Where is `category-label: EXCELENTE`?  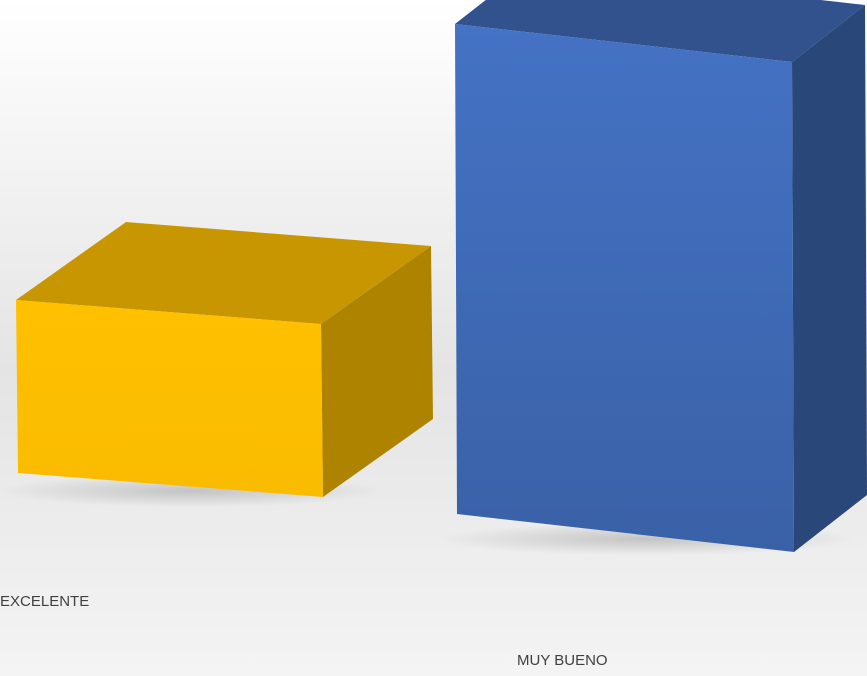
category-label: EXCELENTE is located at coordinates (44, 601).